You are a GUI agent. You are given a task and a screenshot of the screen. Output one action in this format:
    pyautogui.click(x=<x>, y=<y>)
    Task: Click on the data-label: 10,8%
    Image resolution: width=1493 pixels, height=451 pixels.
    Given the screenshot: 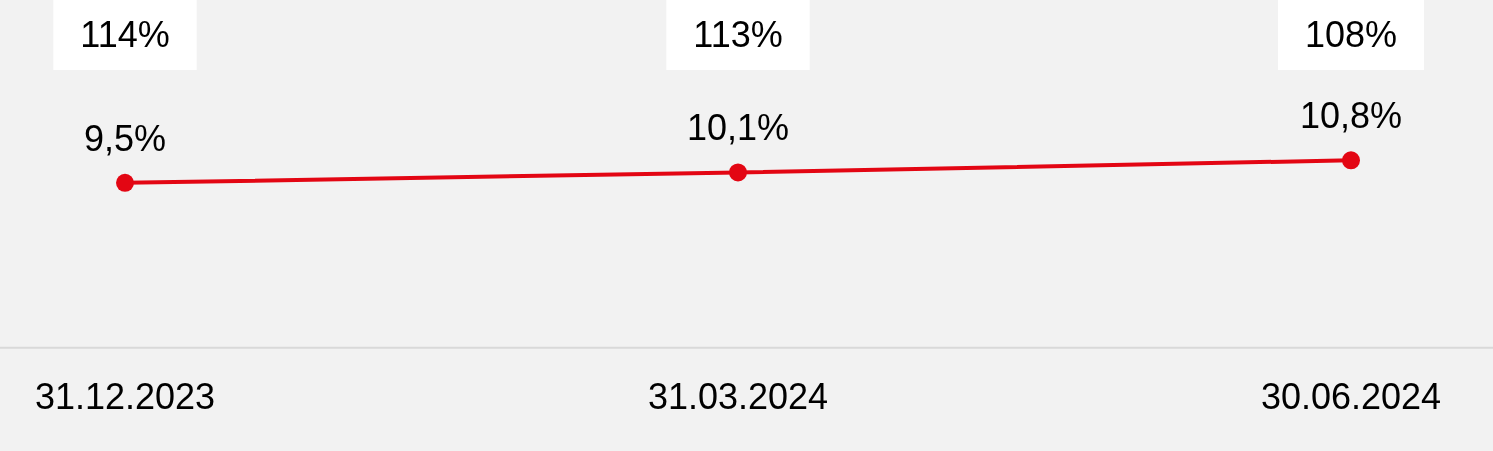 What is the action you would take?
    pyautogui.click(x=1351, y=116)
    